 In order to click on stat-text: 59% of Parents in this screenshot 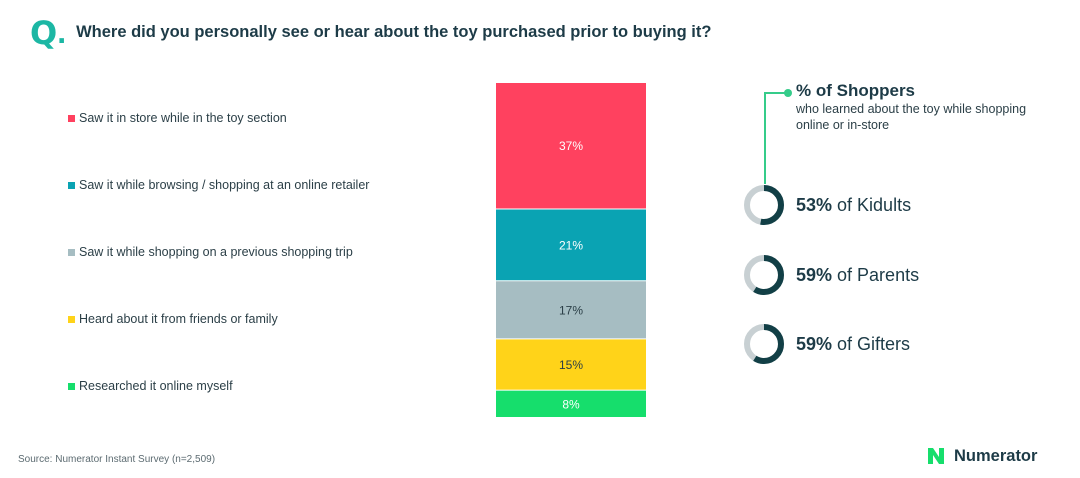, I will do `click(857, 275)`.